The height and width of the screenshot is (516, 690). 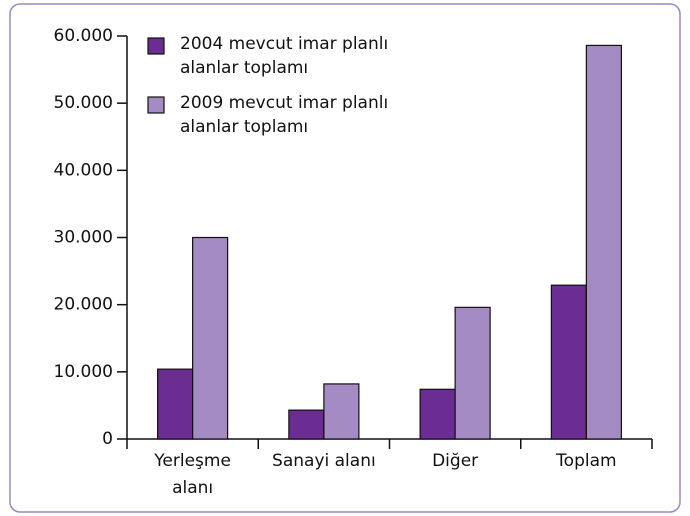 What do you see at coordinates (455, 461) in the screenshot?
I see `x-tick-label: Diğer` at bounding box center [455, 461].